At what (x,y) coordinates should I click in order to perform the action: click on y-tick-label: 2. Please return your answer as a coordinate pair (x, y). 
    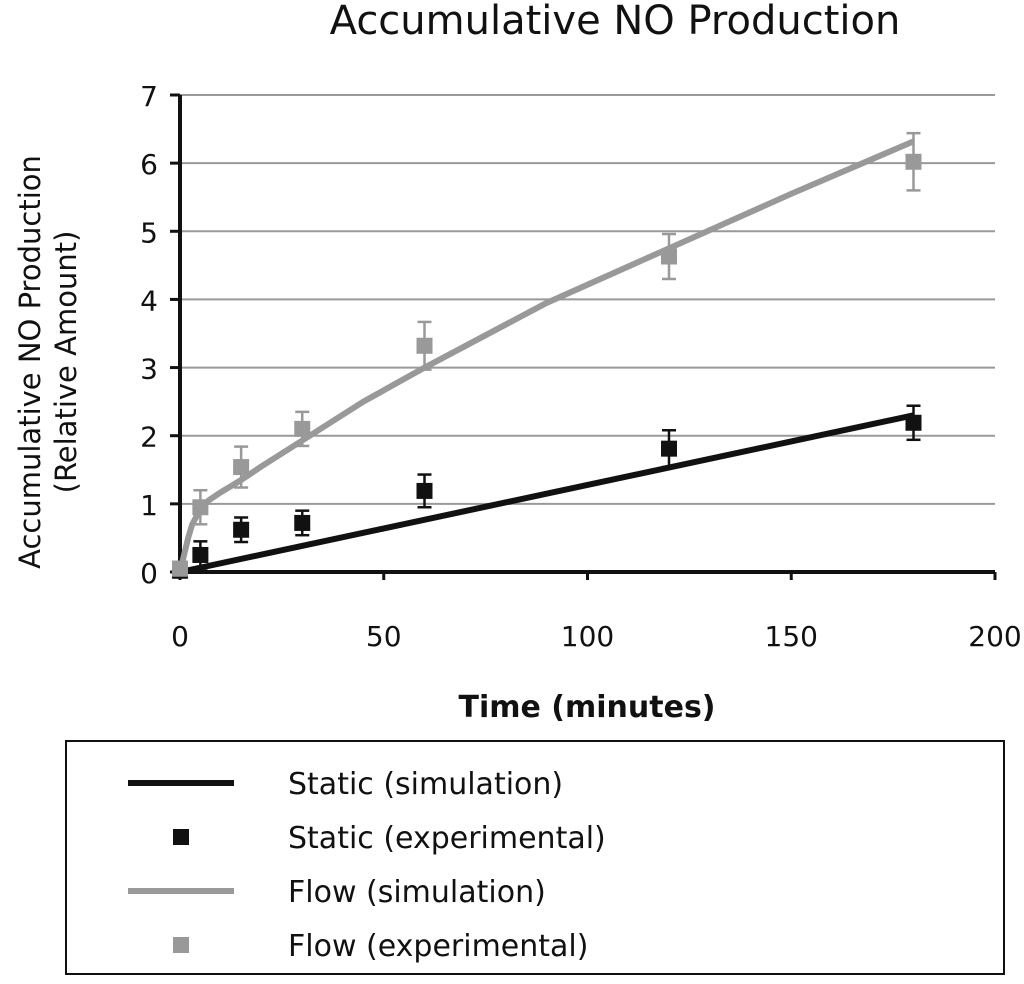
    Looking at the image, I should click on (149, 437).